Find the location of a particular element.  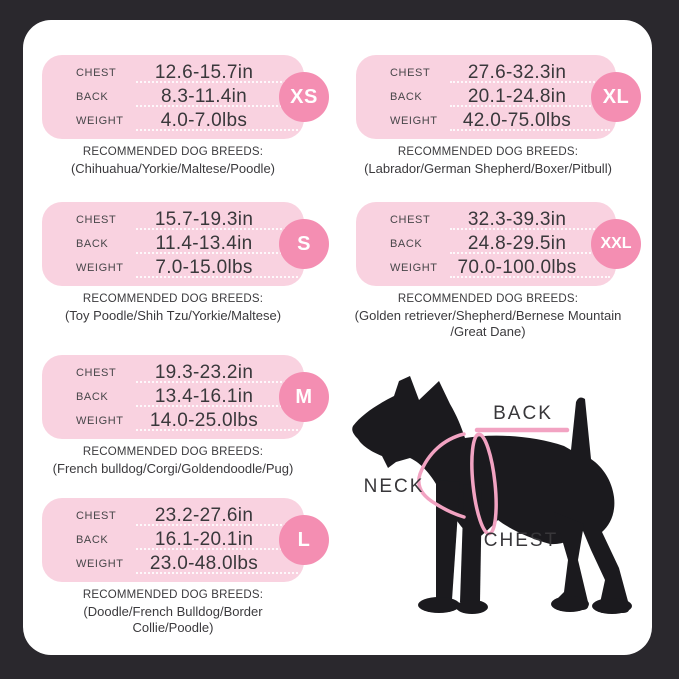

breeds-list: (French bulldog/Corgi/Goldendoodle/Pug) is located at coordinates (173, 468).